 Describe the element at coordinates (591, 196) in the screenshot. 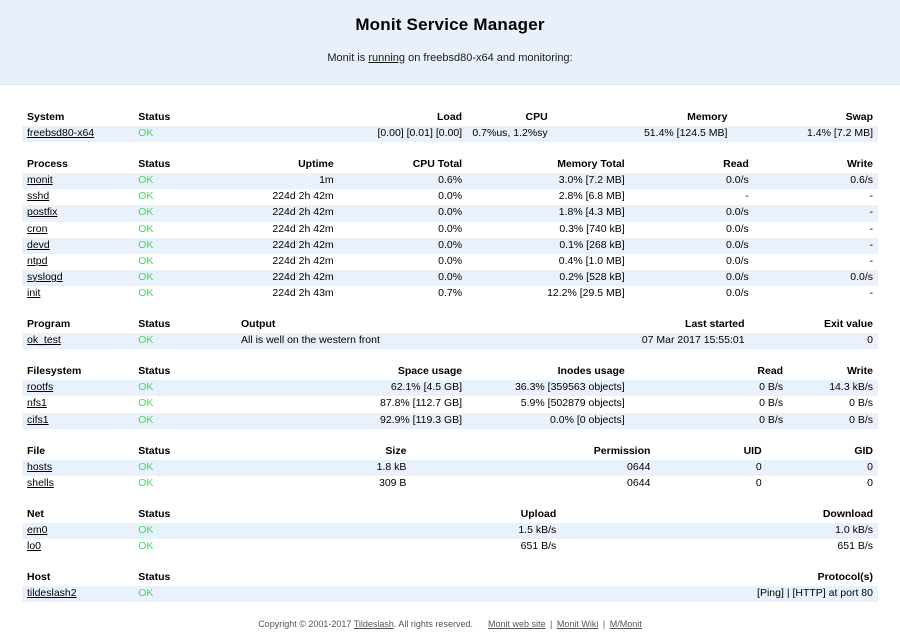

I see `process-cell-memory-total: 2.8% [6.8 MB]` at that location.